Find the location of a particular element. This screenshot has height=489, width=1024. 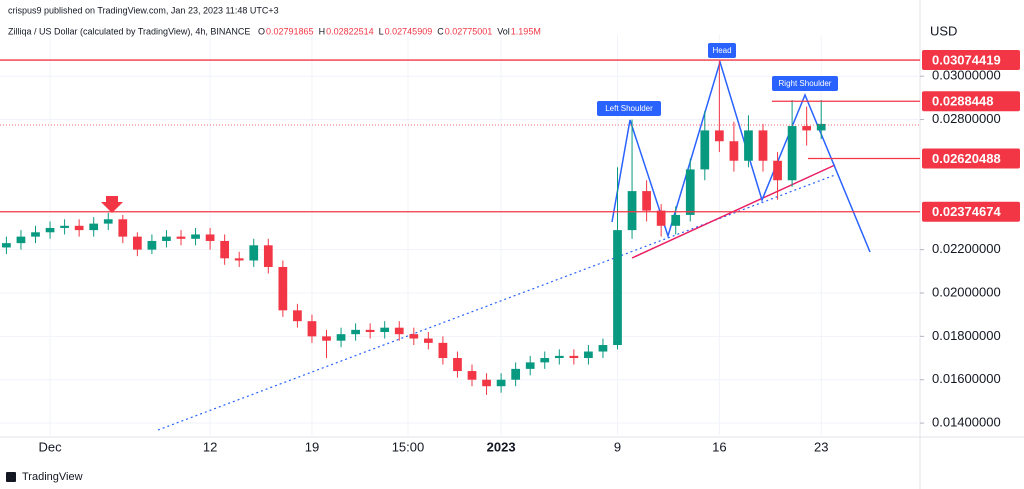

brand-logo is located at coordinates (11, 477).